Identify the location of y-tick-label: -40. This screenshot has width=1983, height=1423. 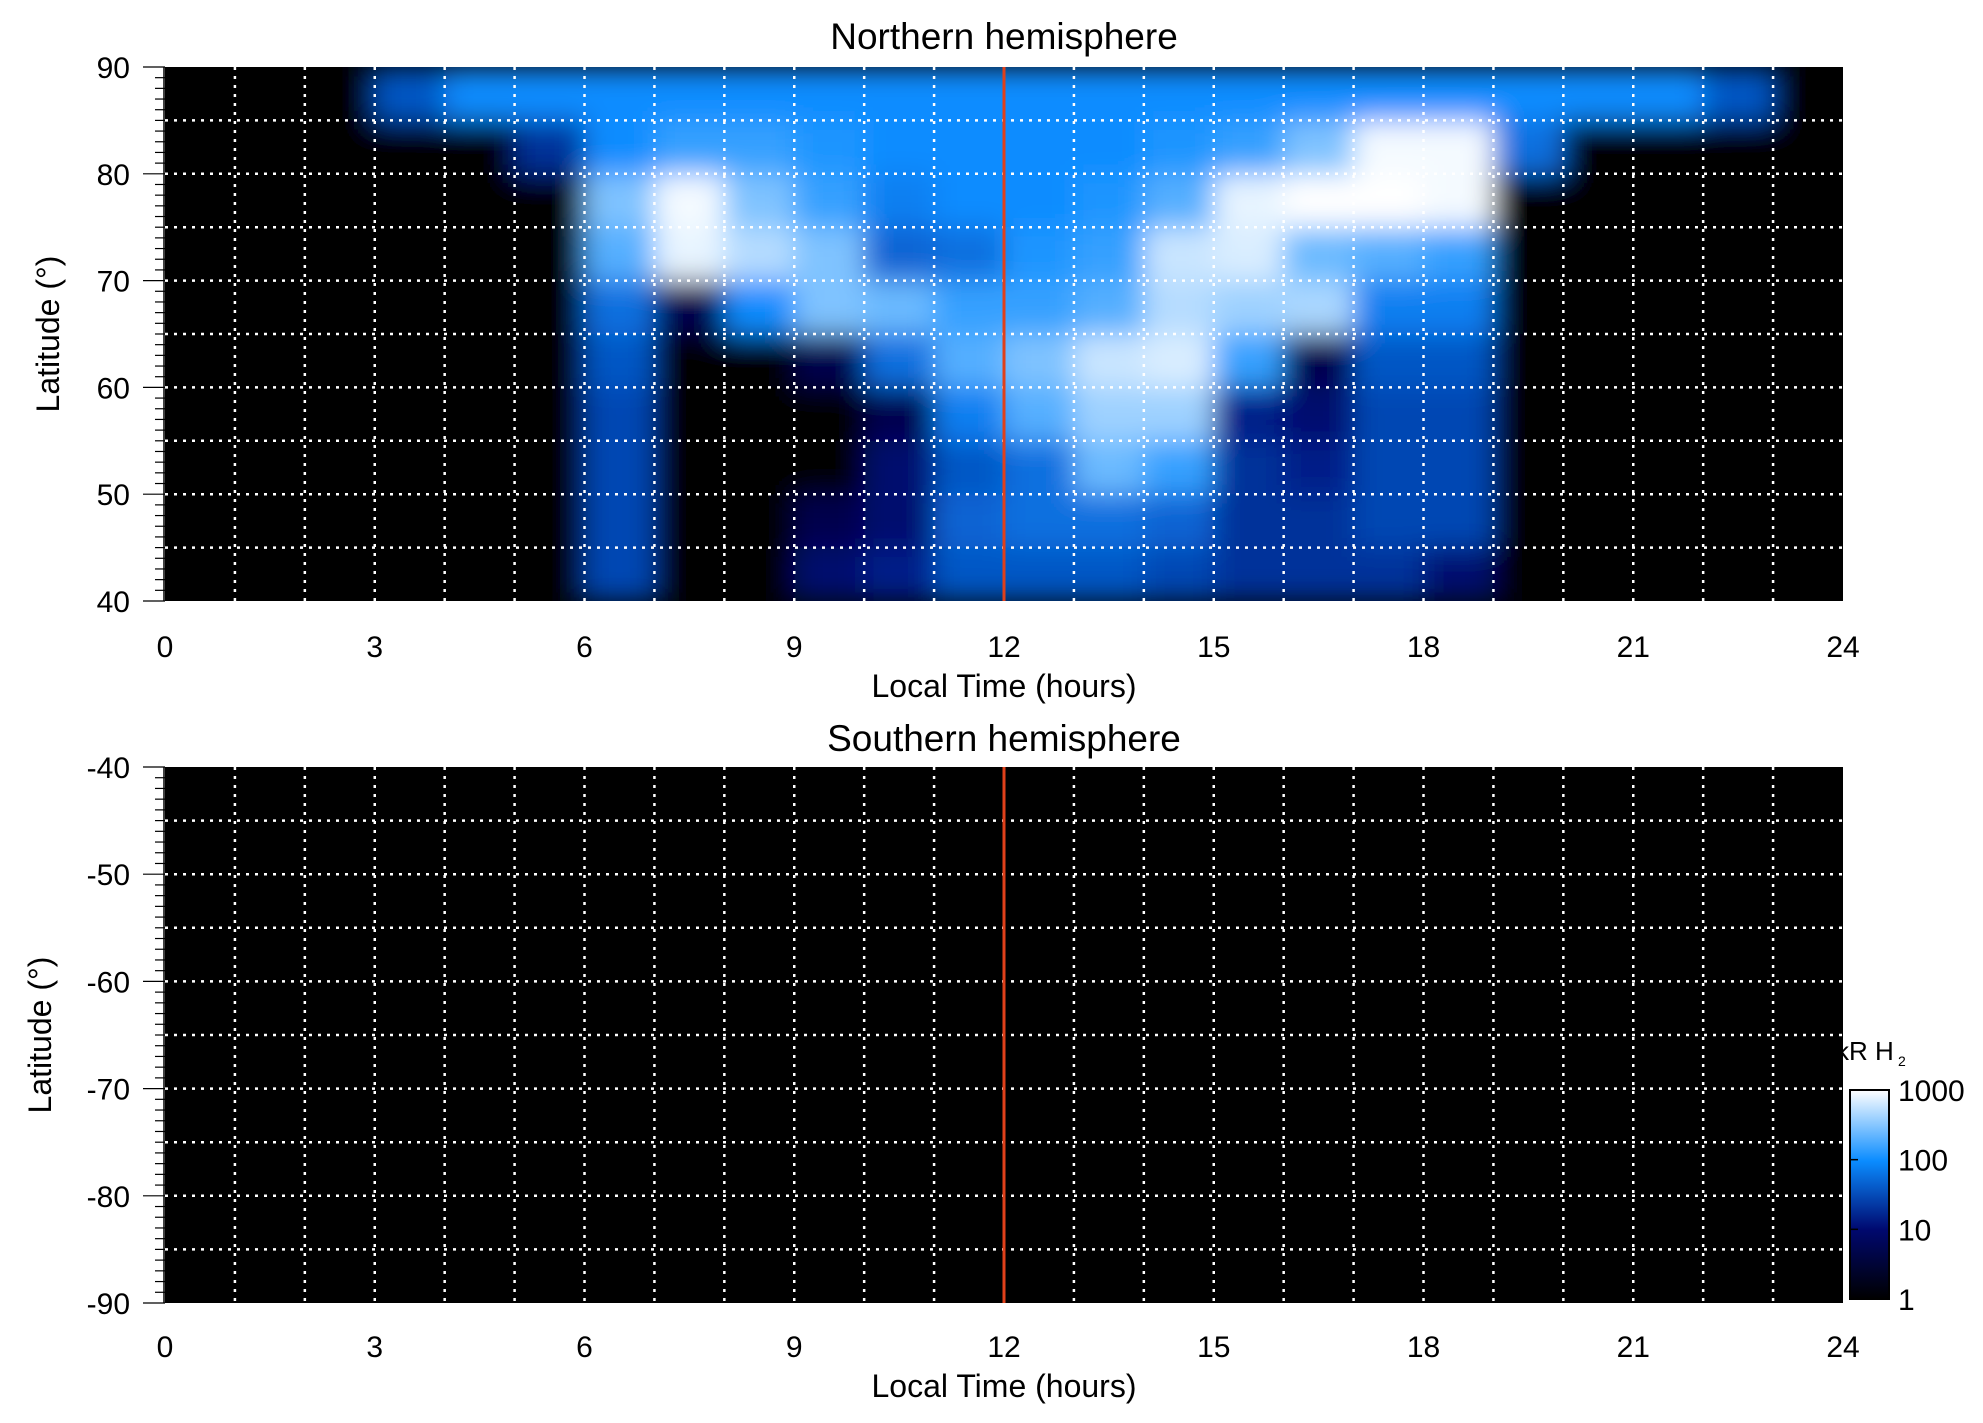
(108, 768).